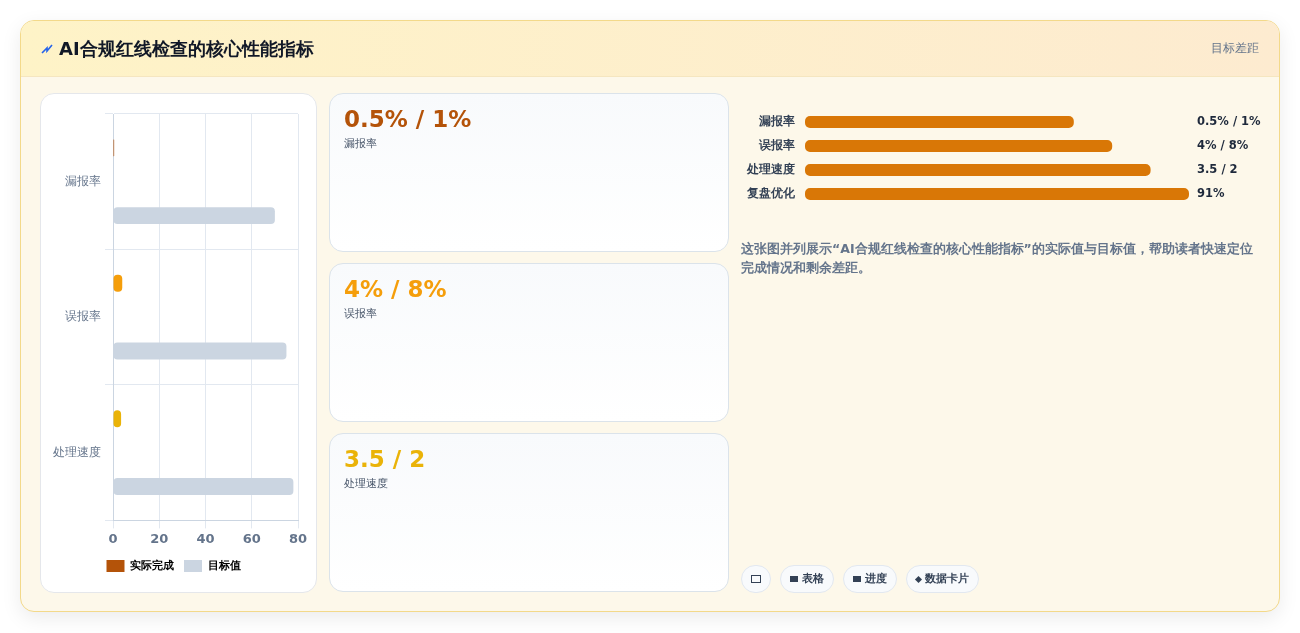 The image size is (1300, 633). Describe the element at coordinates (947, 579) in the screenshot. I see `text: 数据卡片` at that location.